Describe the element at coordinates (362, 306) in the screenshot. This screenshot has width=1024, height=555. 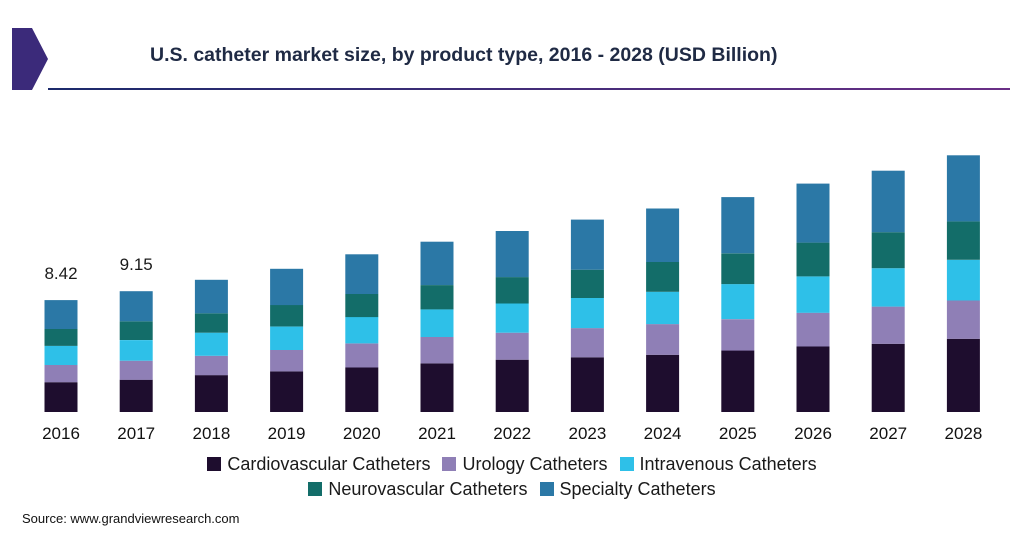
I see `bar-segment-neurovascular-2020` at that location.